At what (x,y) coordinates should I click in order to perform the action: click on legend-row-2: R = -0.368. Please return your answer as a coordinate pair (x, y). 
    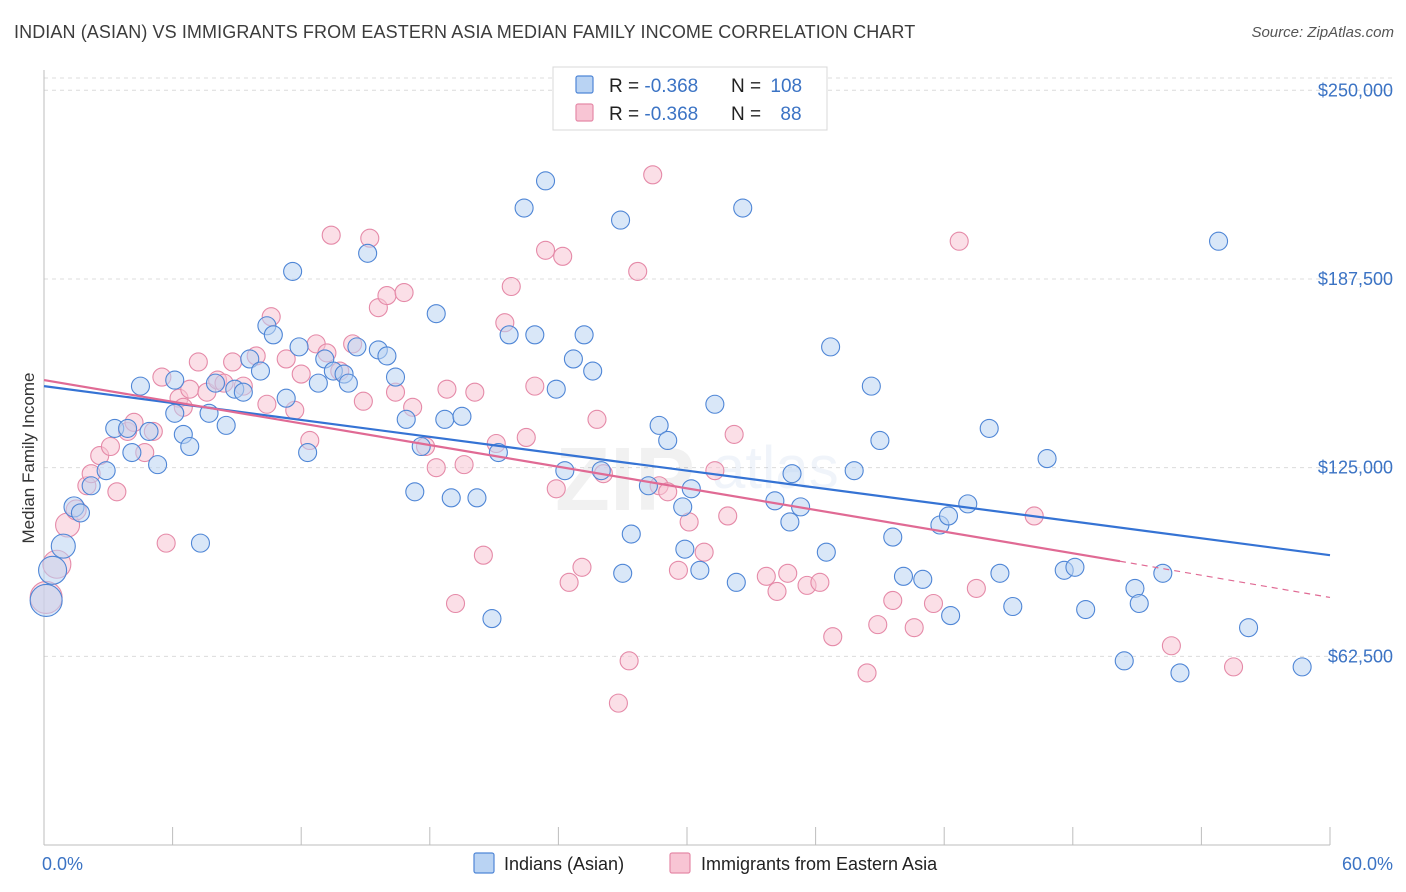
    Looking at the image, I should click on (653, 114).